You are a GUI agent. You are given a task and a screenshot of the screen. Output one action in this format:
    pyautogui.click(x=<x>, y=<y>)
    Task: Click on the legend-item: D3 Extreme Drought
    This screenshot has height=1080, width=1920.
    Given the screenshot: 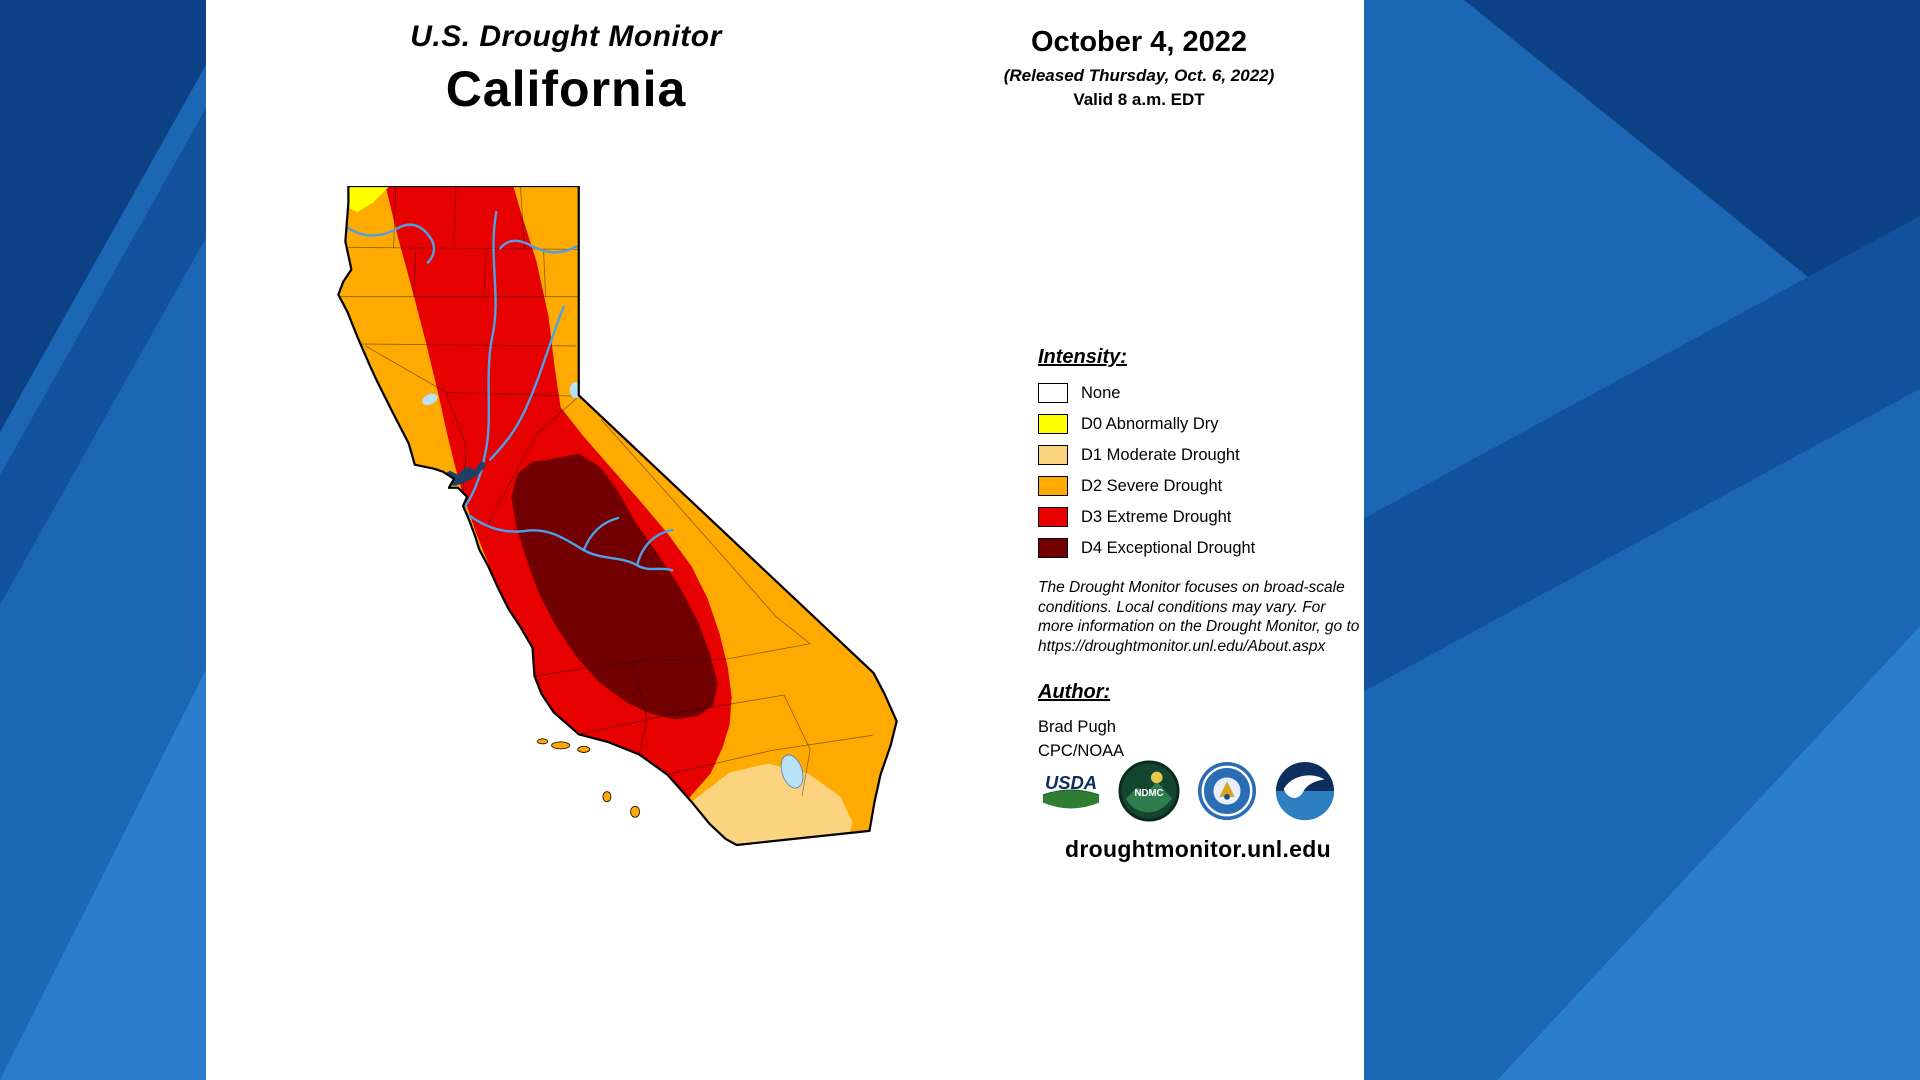 What is the action you would take?
    pyautogui.click(x=1203, y=517)
    